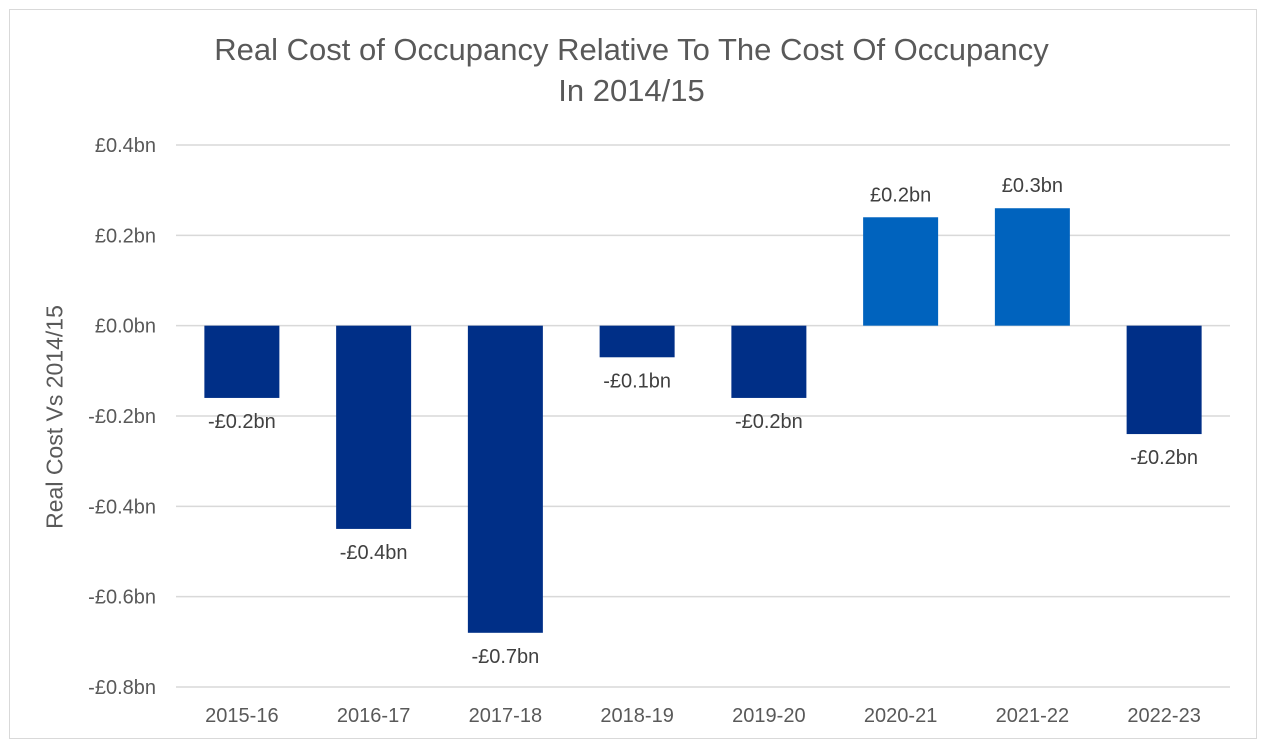  What do you see at coordinates (122, 688) in the screenshot?
I see `y-tick-label: -£0.8bn` at bounding box center [122, 688].